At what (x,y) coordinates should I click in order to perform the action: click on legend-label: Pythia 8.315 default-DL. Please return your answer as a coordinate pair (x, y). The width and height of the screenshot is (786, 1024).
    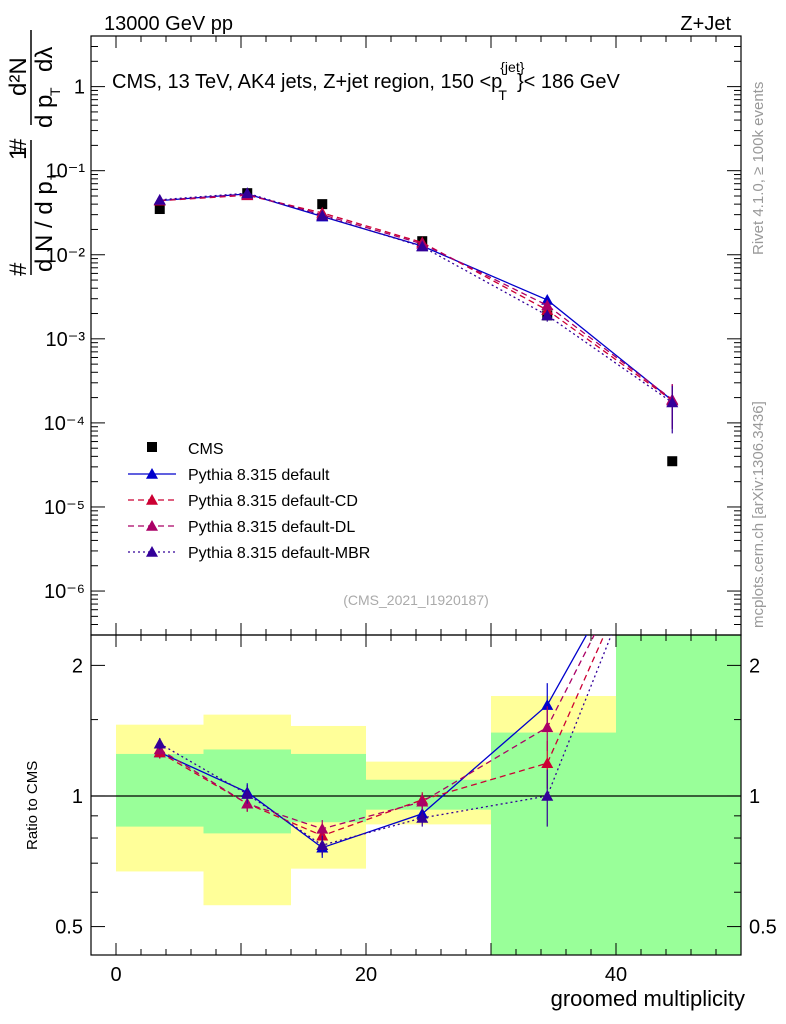
    Looking at the image, I should click on (271, 527).